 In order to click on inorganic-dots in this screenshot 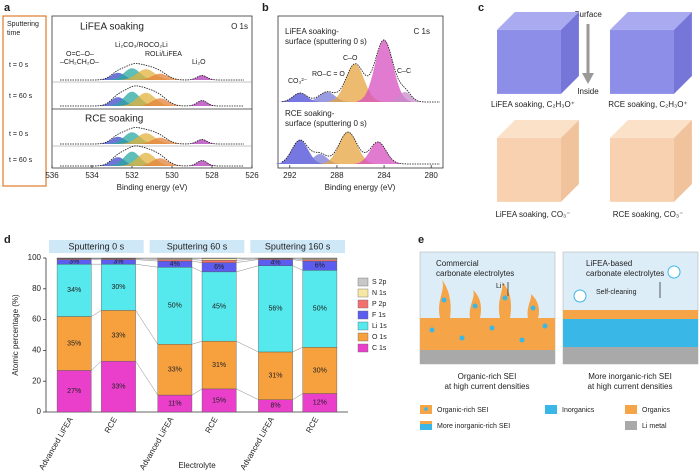, I will do `click(488, 319)`.